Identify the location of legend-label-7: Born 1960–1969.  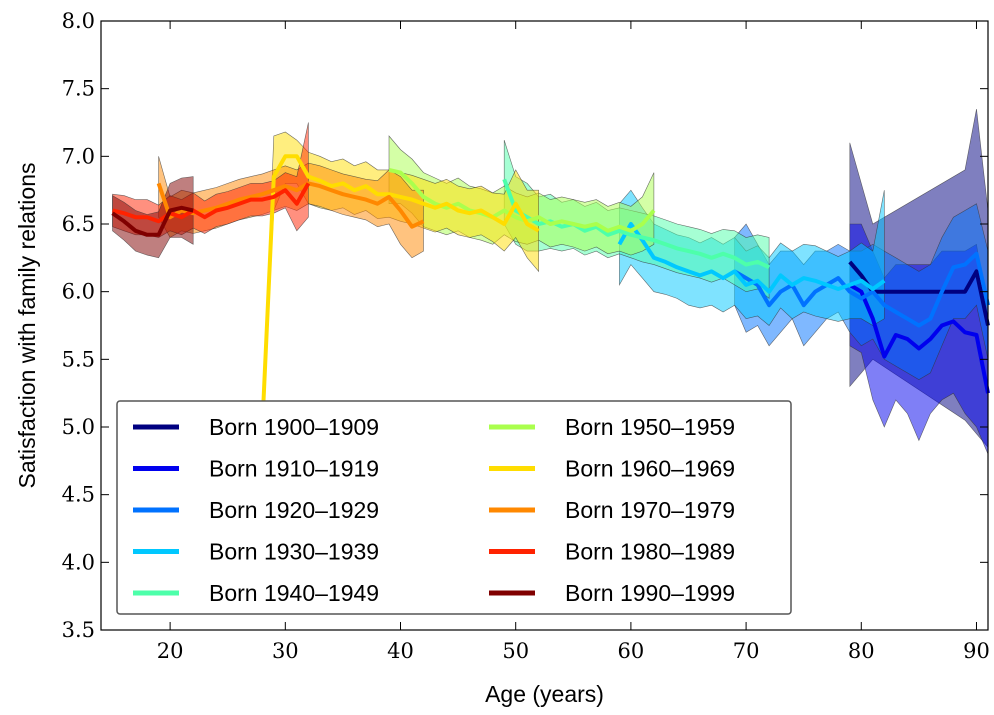
(650, 469).